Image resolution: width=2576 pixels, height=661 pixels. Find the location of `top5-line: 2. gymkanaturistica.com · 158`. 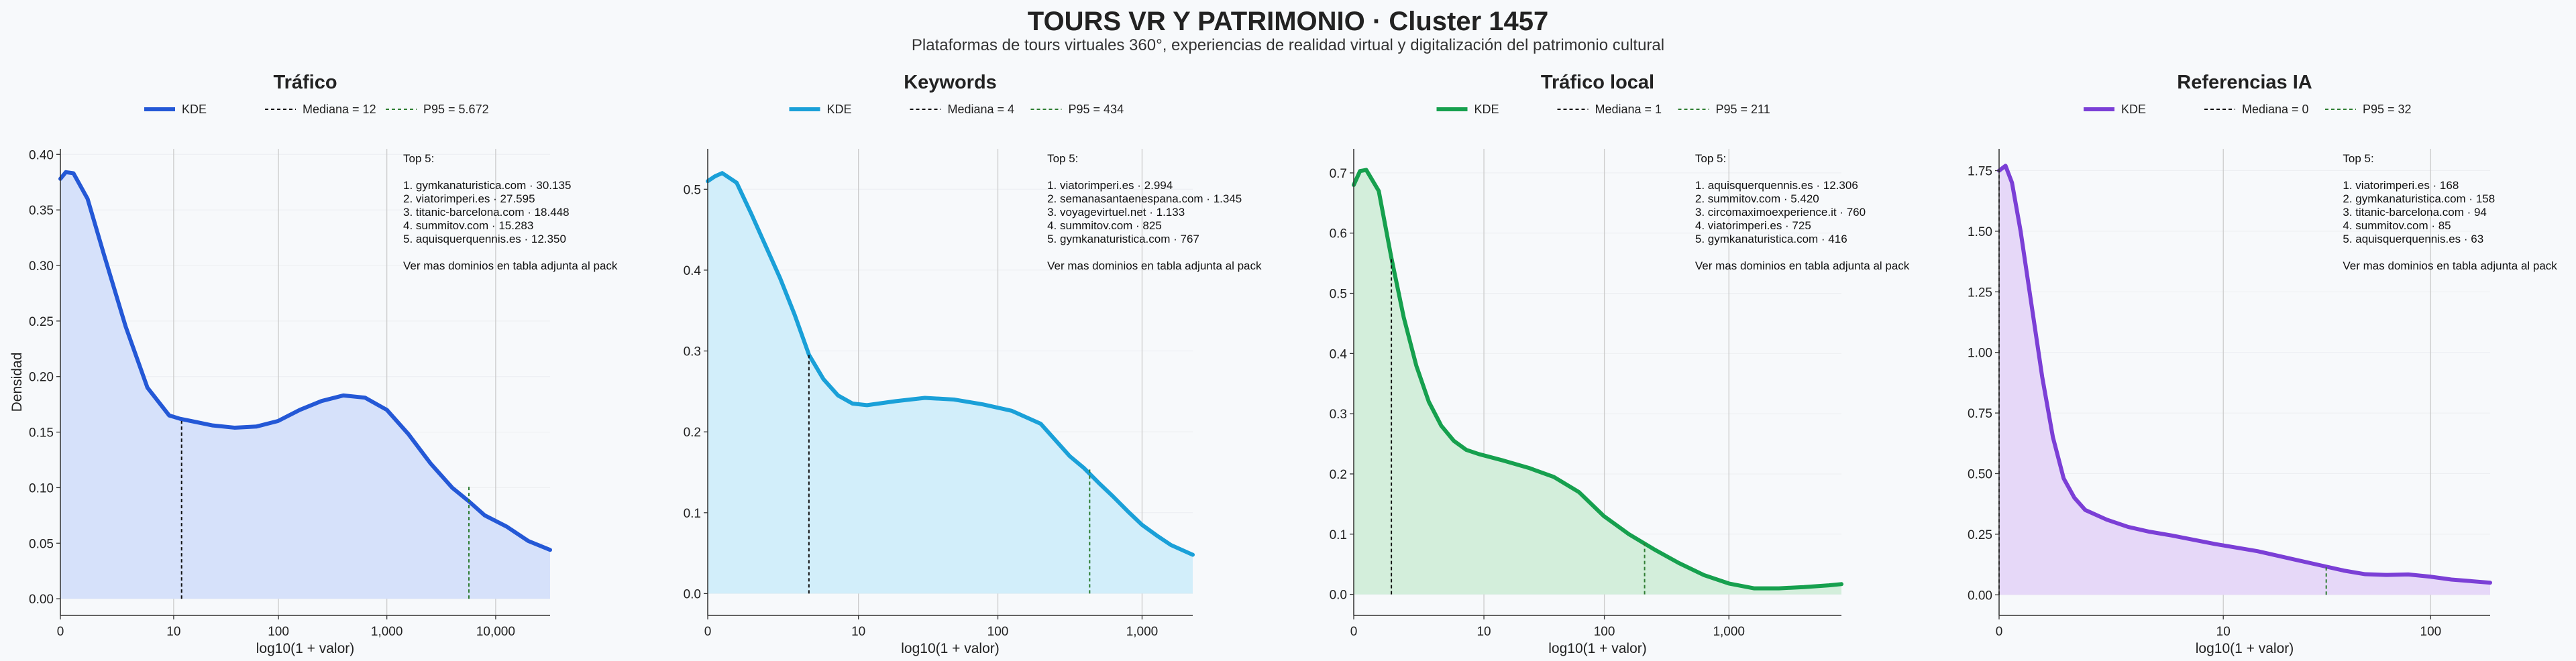

top5-line: 2. gymkanaturistica.com · 158 is located at coordinates (2419, 198).